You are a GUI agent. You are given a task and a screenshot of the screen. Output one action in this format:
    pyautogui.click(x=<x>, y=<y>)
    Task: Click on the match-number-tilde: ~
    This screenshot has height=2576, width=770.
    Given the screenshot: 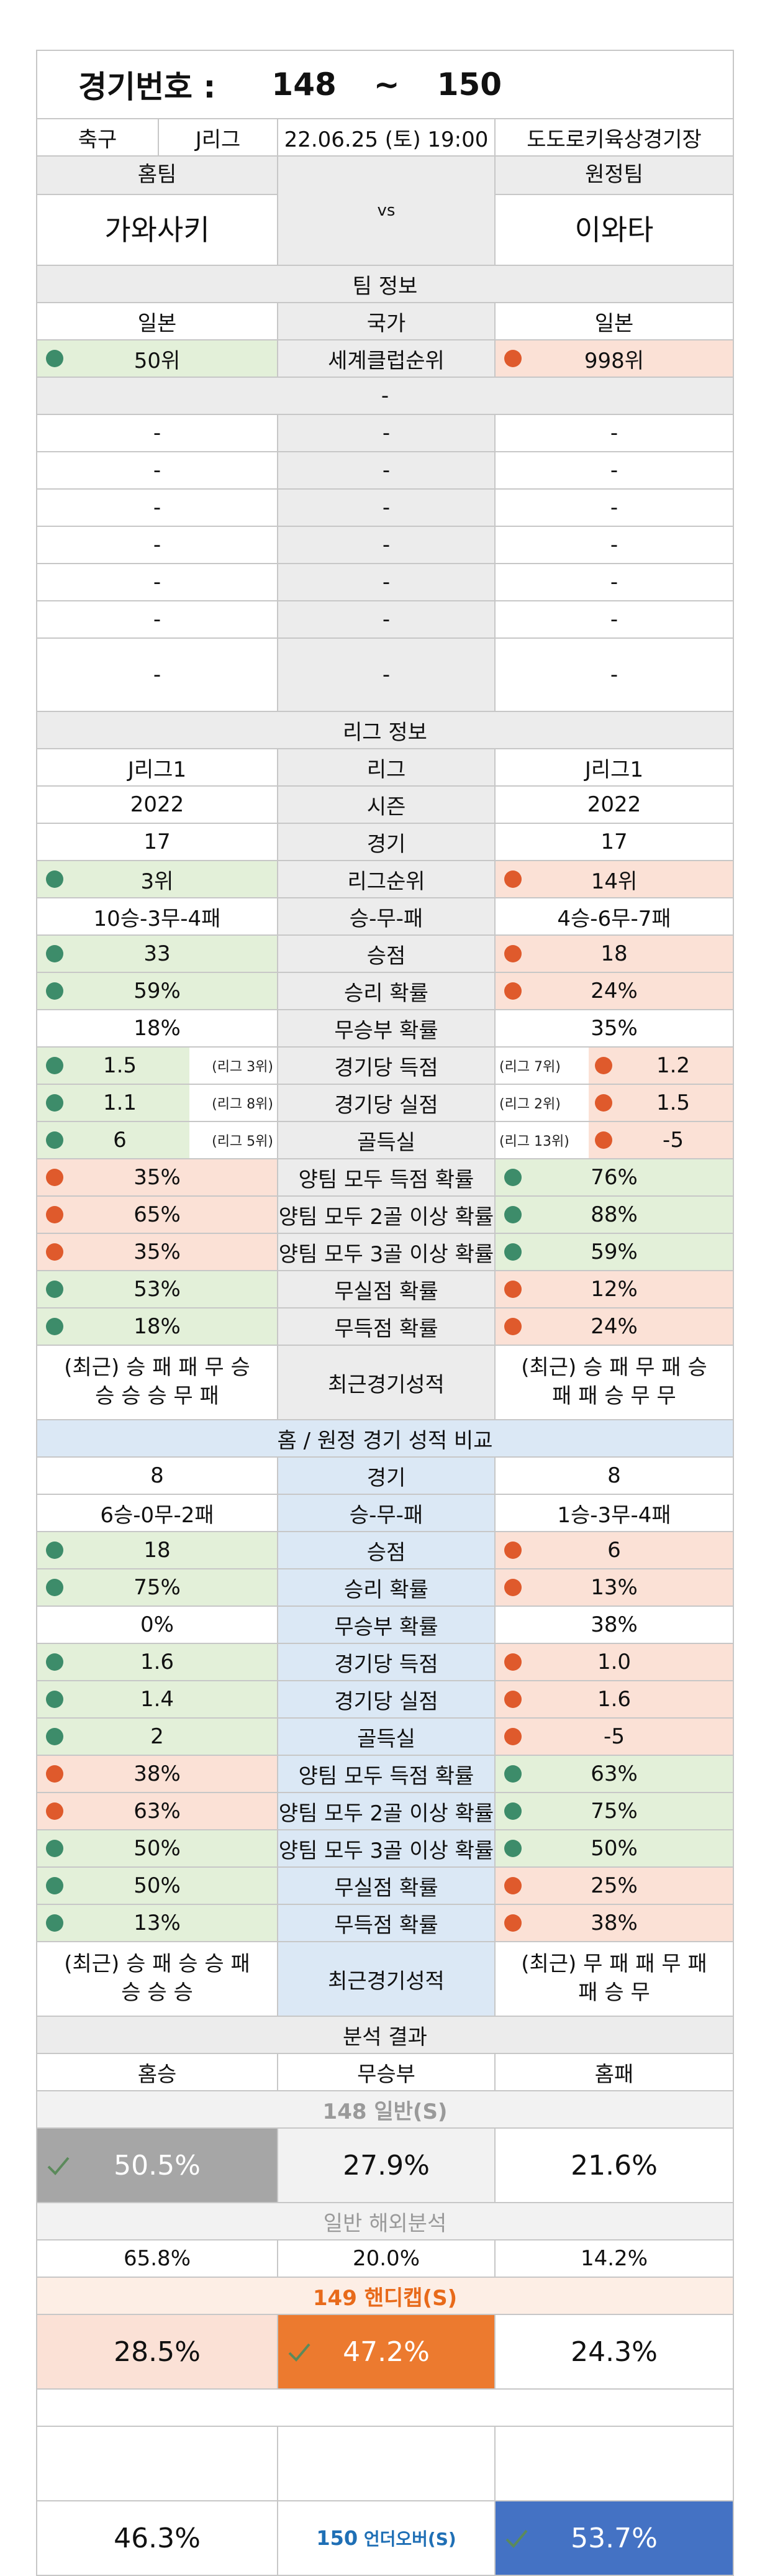 What is the action you would take?
    pyautogui.click(x=387, y=84)
    